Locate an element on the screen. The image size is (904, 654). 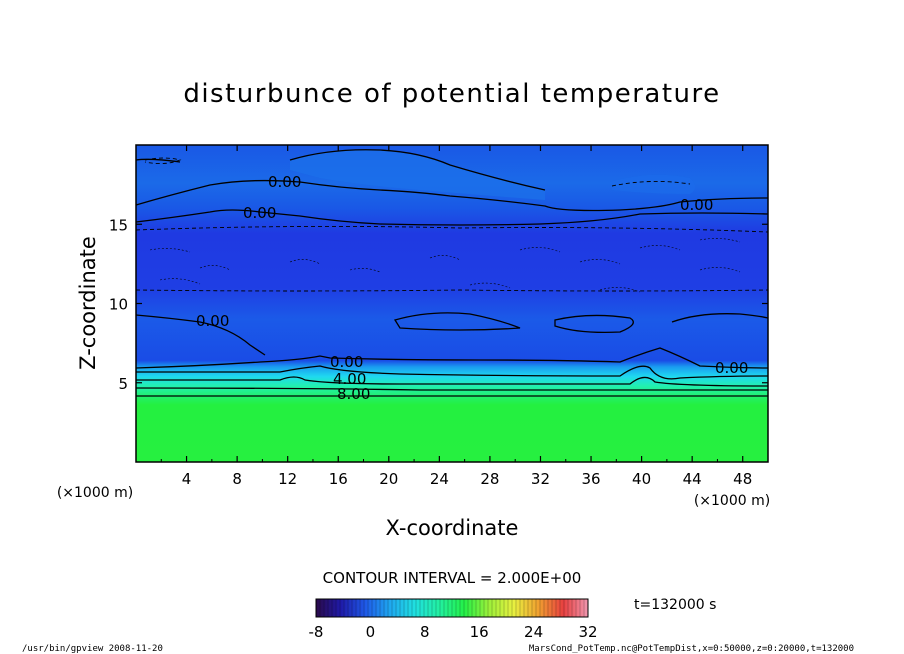
right-upper-blob is located at coordinates (652, 184).